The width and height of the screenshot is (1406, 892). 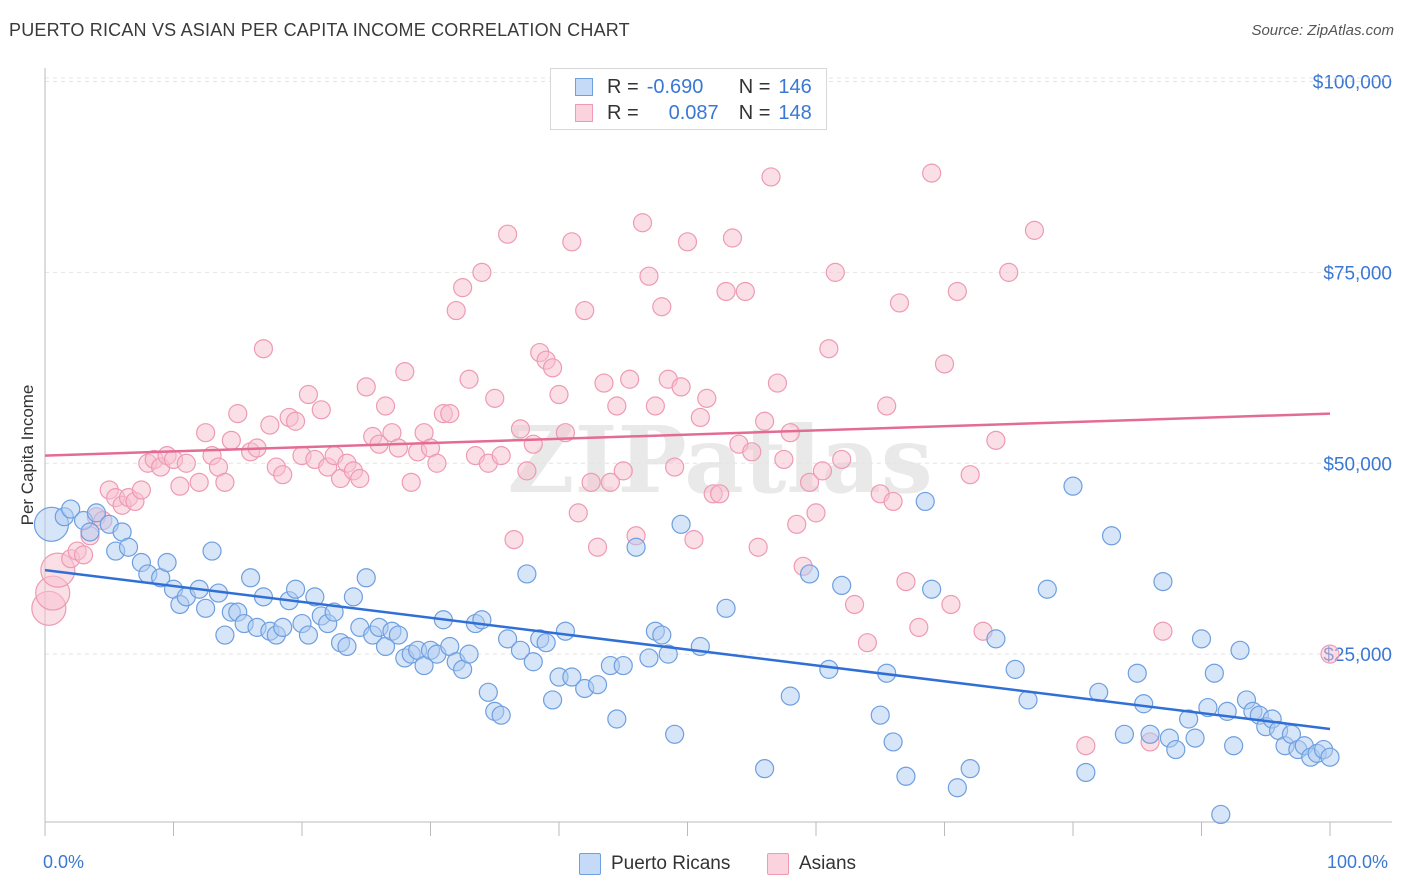 I want to click on bottom-legend-asians: Asians, so click(x=811, y=864).